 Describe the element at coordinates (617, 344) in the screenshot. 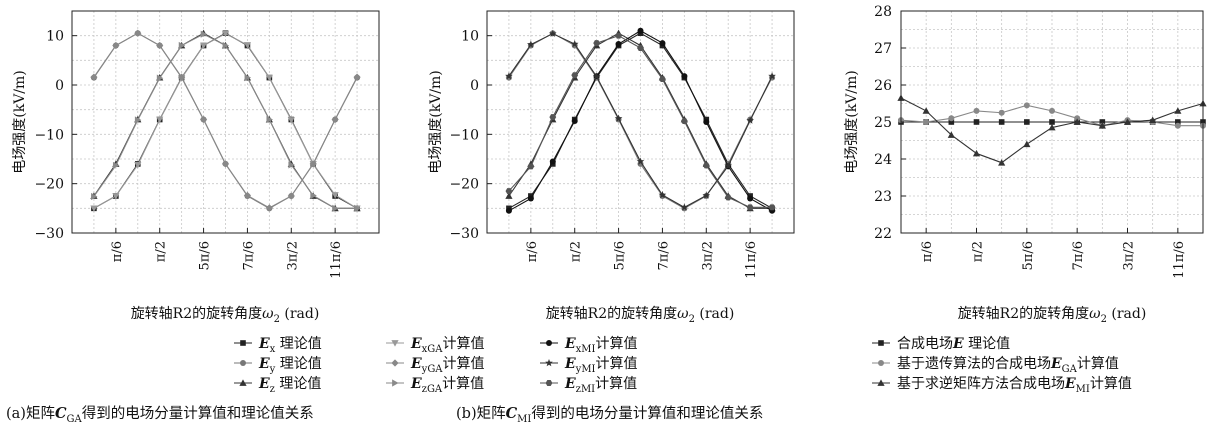

I see `legend-b-item-0-suffix: 计算值` at that location.